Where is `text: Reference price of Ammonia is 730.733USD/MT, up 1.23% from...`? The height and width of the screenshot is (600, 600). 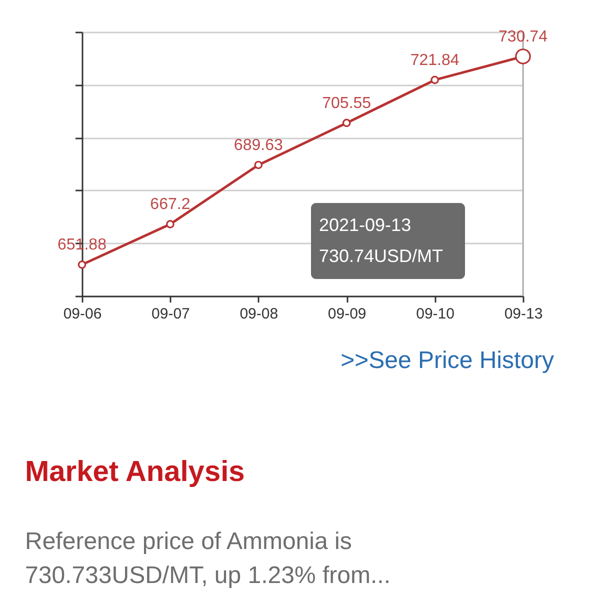
text: Reference price of Ammonia is 730.733USD/MT, up 1.23% from... is located at coordinates (208, 558).